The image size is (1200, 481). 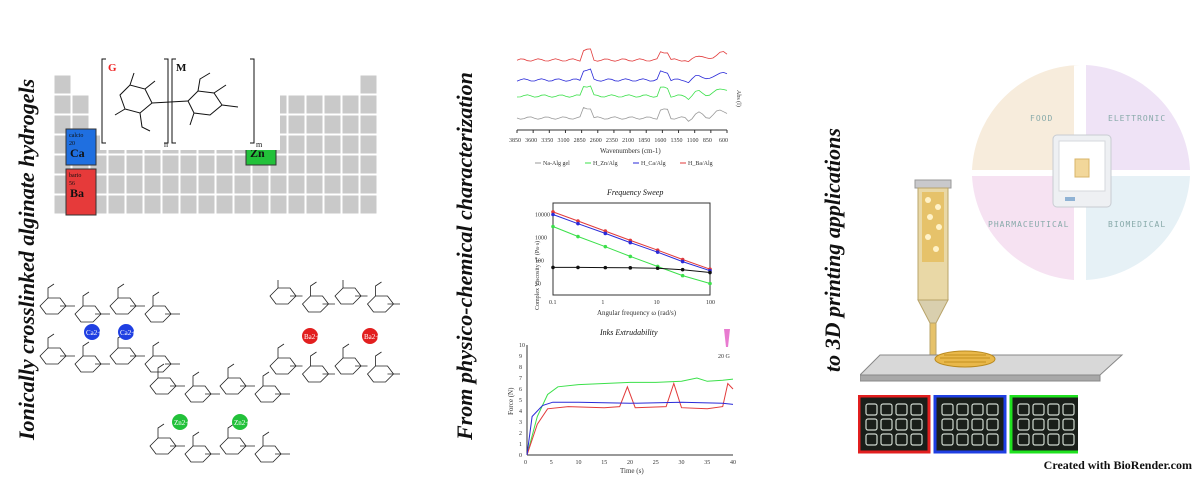 I want to click on electronic-label: ELETTRONIC, so click(x=1137, y=118).